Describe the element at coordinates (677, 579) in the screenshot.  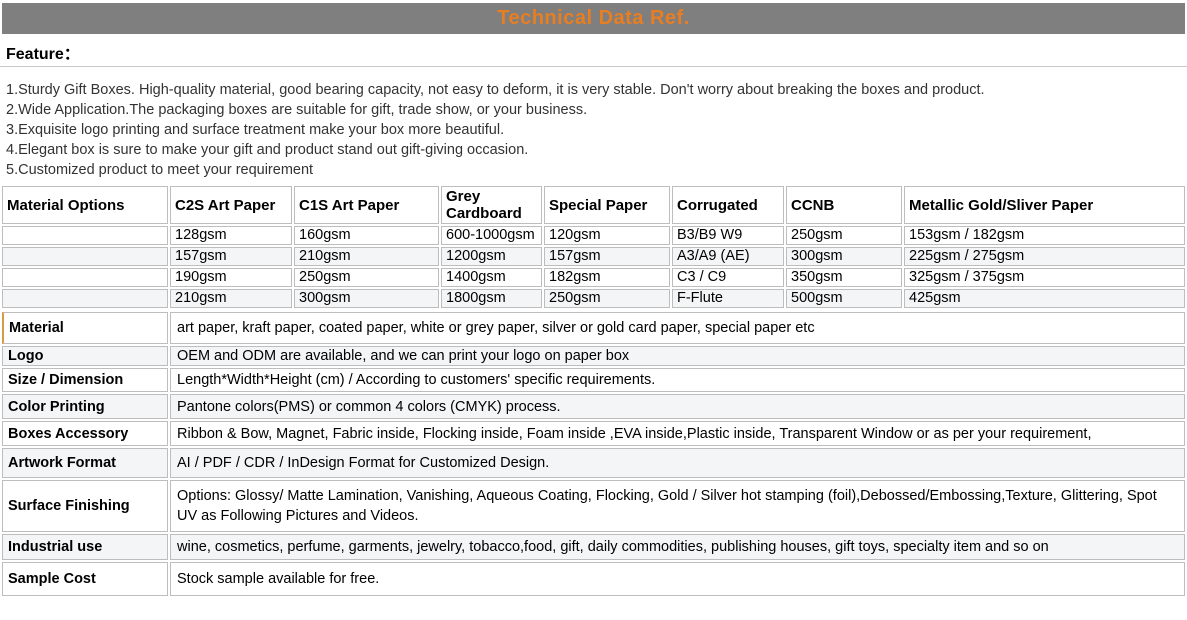
I see `detail-value-sample-cost: Stock sample available for free.` at that location.